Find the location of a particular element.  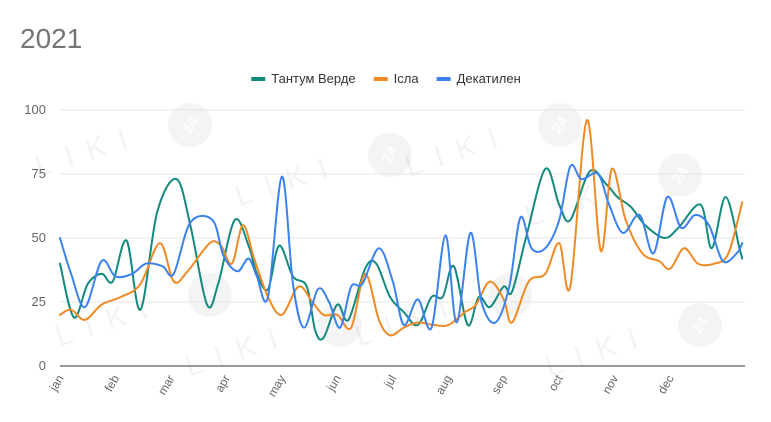

x-axis-ticks: jan feb mar apr may jun jul aug sep oct nov dec is located at coordinates (361, 385).